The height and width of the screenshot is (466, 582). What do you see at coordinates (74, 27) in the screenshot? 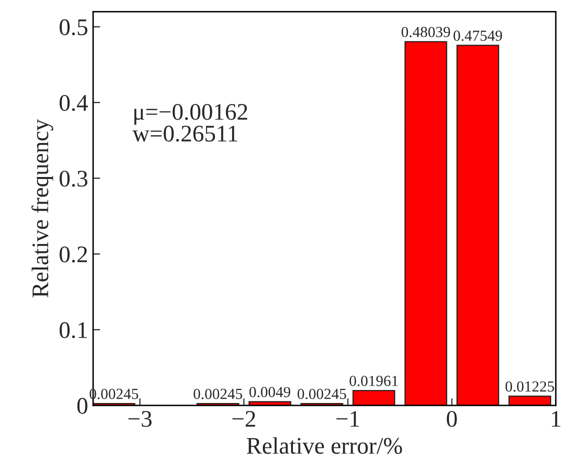
I see `y-tick-label: 0.5` at bounding box center [74, 27].